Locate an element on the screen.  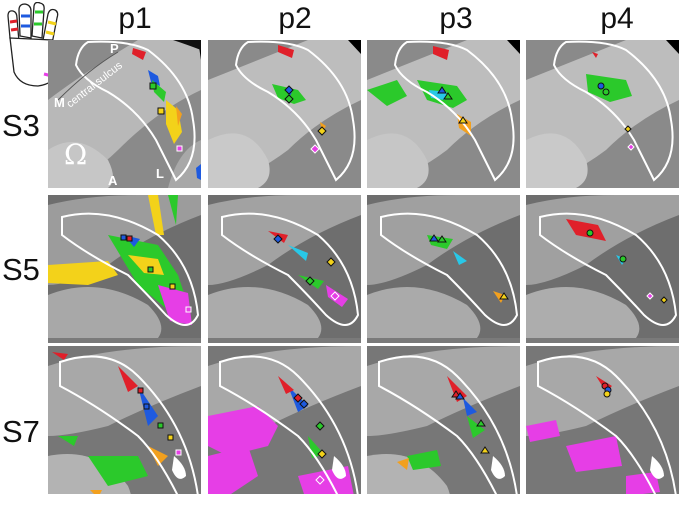
label-anterior: A is located at coordinates (113, 180).